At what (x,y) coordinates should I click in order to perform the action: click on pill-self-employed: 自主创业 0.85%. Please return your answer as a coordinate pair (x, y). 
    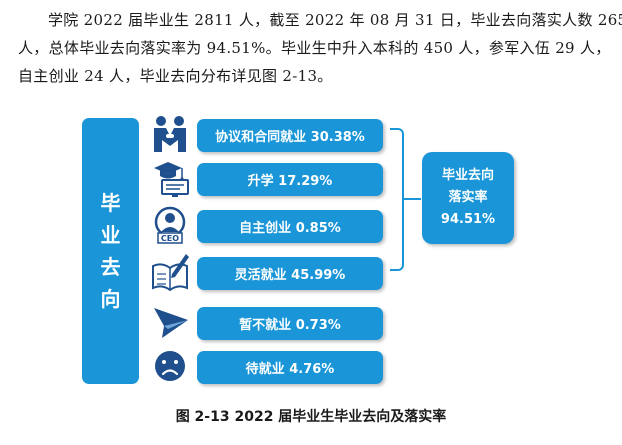
    Looking at the image, I should click on (290, 226).